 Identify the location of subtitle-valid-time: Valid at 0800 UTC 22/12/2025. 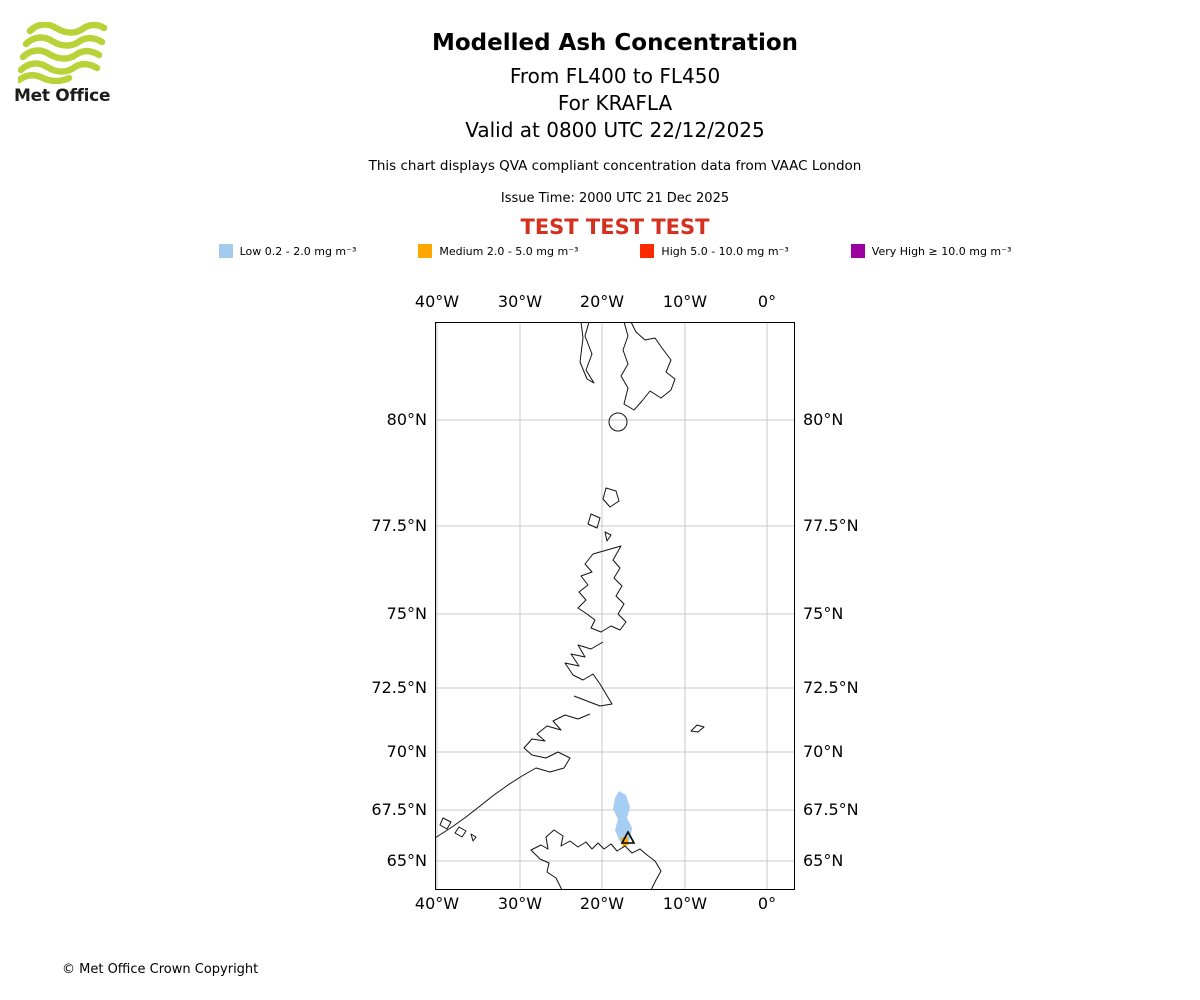
(615, 130).